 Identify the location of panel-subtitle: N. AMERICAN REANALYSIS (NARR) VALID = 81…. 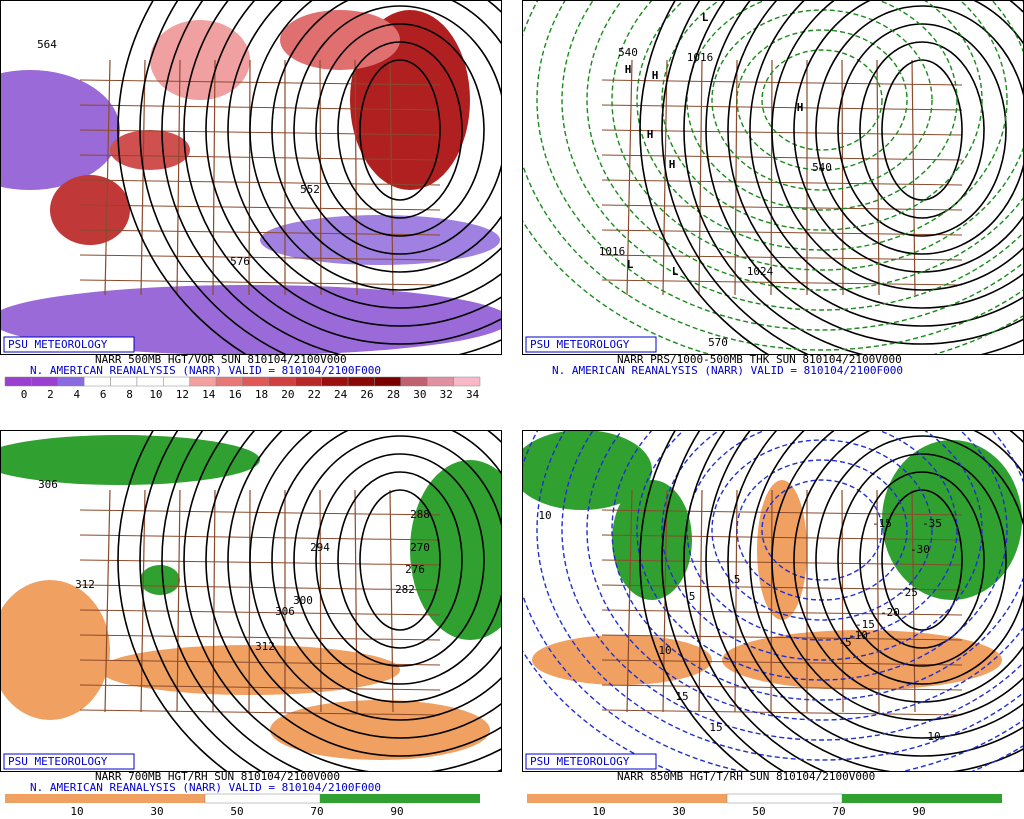
(205, 787).